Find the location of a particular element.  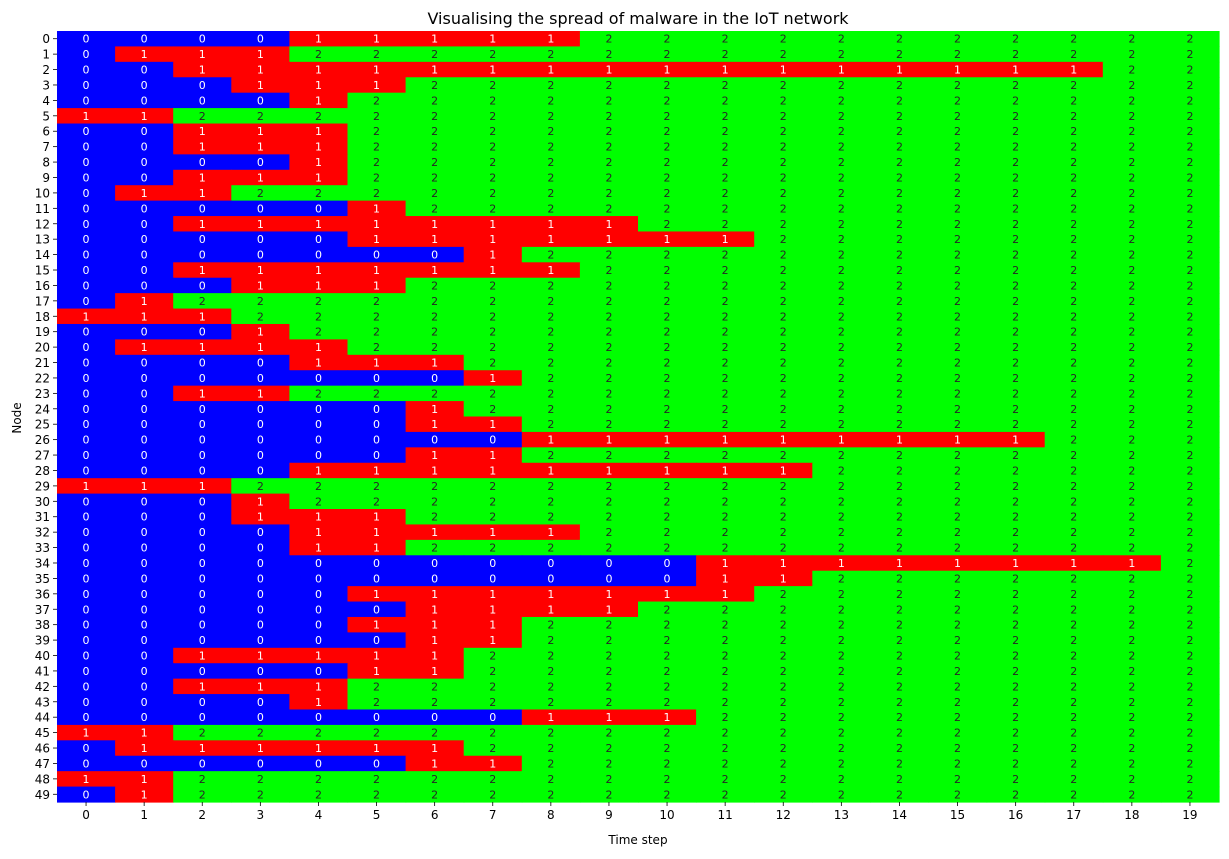

y-tick-label: 8 is located at coordinates (46, 163).